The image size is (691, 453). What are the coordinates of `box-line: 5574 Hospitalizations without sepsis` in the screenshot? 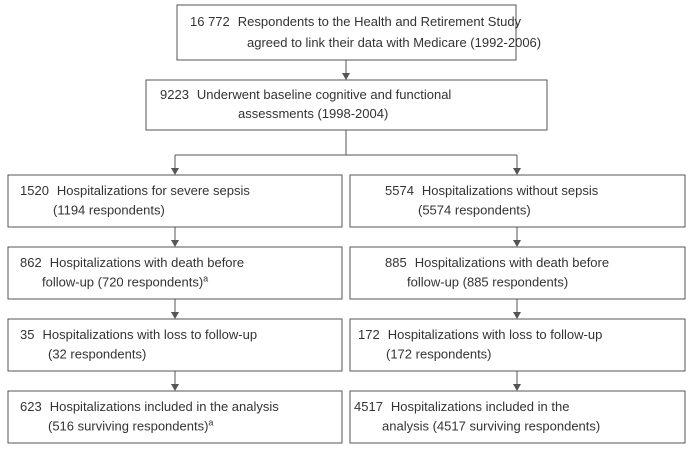 It's located at (492, 190).